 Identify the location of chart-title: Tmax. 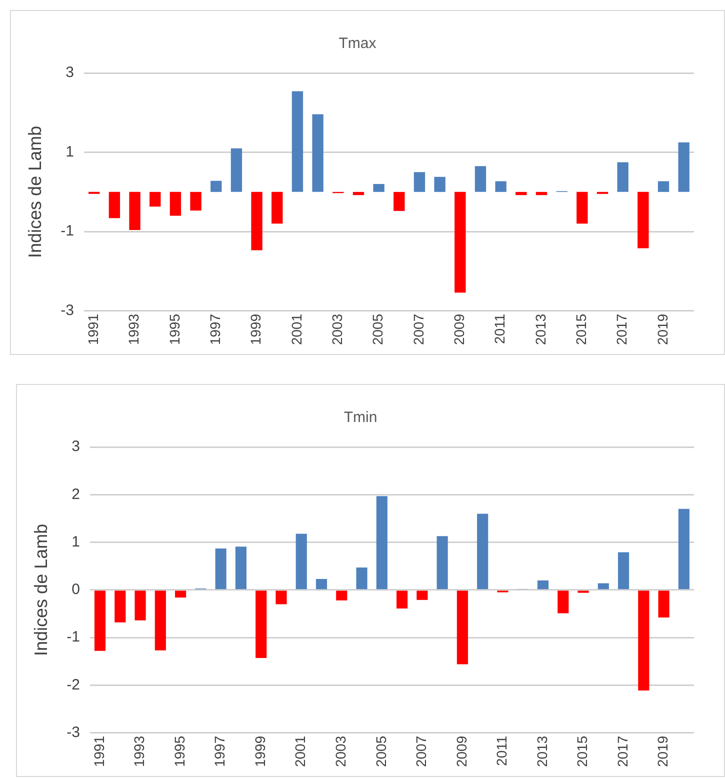
(357, 43).